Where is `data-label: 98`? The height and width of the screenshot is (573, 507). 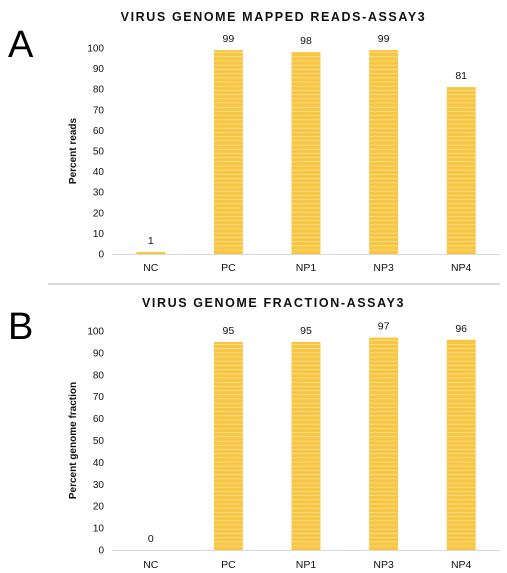
data-label: 98 is located at coordinates (306, 41).